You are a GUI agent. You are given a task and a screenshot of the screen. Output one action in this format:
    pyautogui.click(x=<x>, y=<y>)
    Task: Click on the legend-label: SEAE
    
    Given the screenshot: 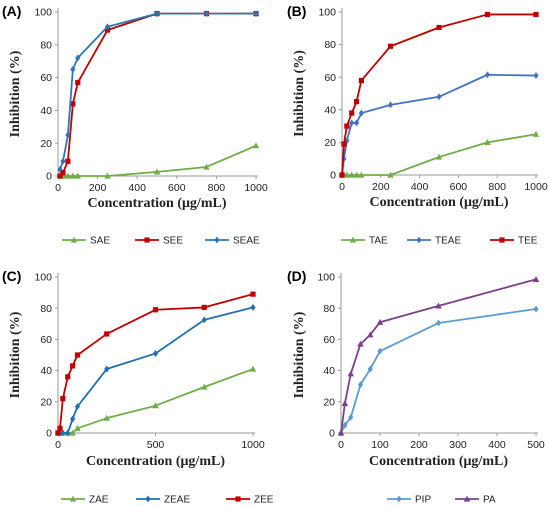 What is the action you would take?
    pyautogui.click(x=246, y=241)
    